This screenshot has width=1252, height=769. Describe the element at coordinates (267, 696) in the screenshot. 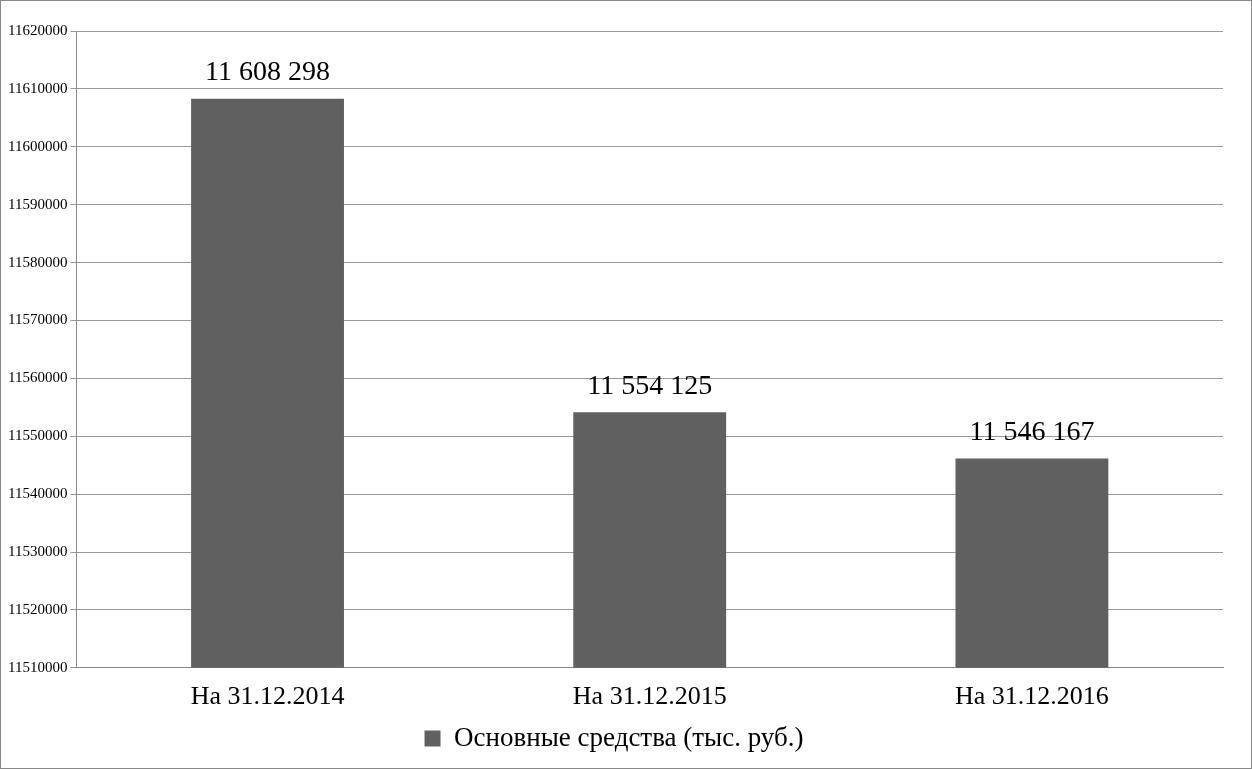

I see `x-tick-label: На 31.12.2014` at that location.